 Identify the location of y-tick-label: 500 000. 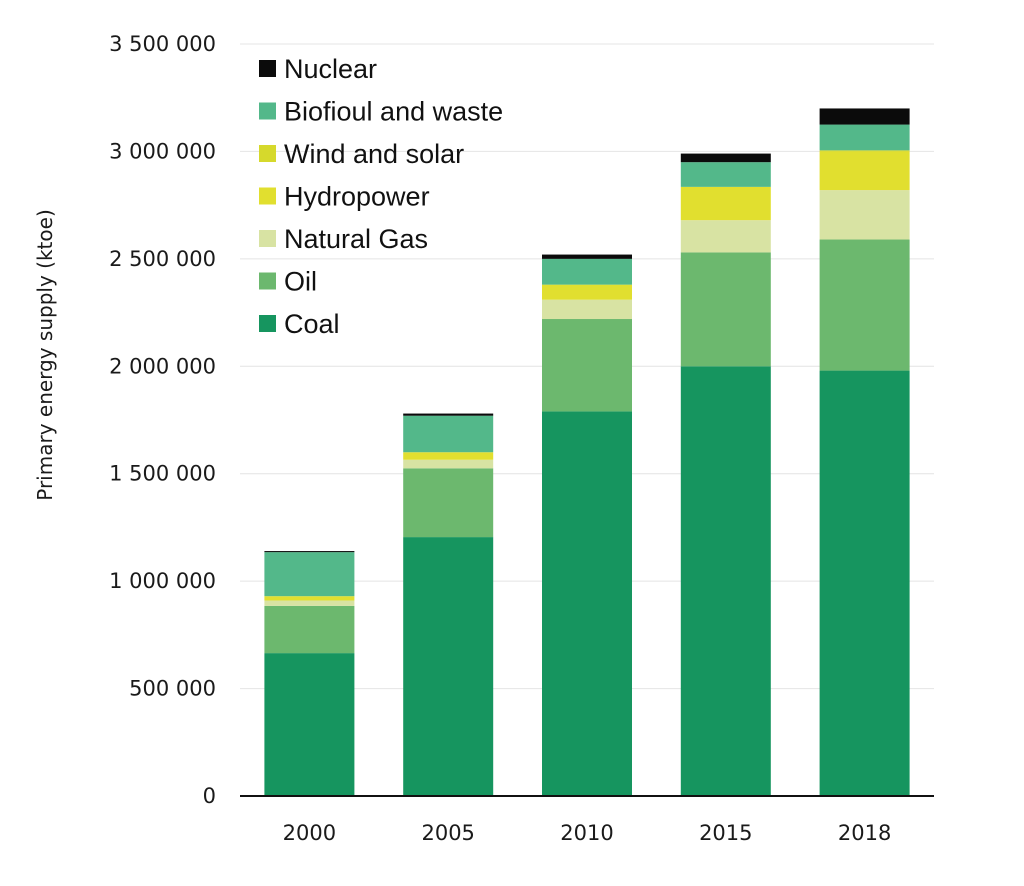
(172, 689).